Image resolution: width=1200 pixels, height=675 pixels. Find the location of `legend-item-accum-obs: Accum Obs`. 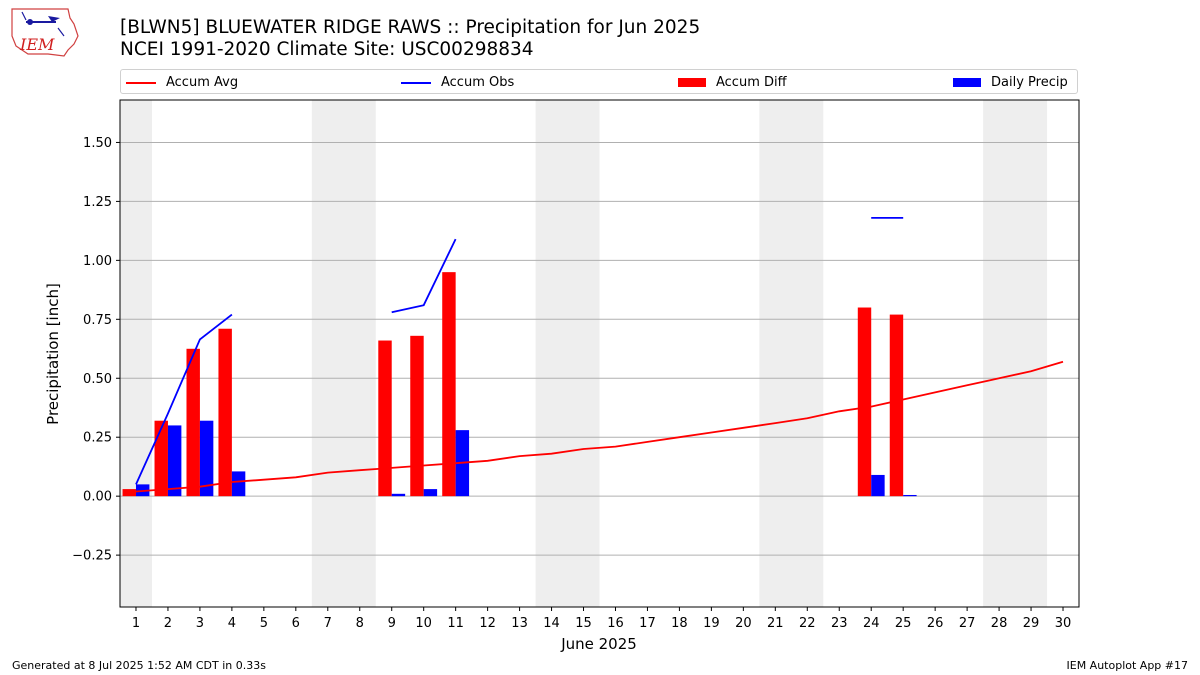

legend-item-accum-obs: Accum Obs is located at coordinates (457, 82).